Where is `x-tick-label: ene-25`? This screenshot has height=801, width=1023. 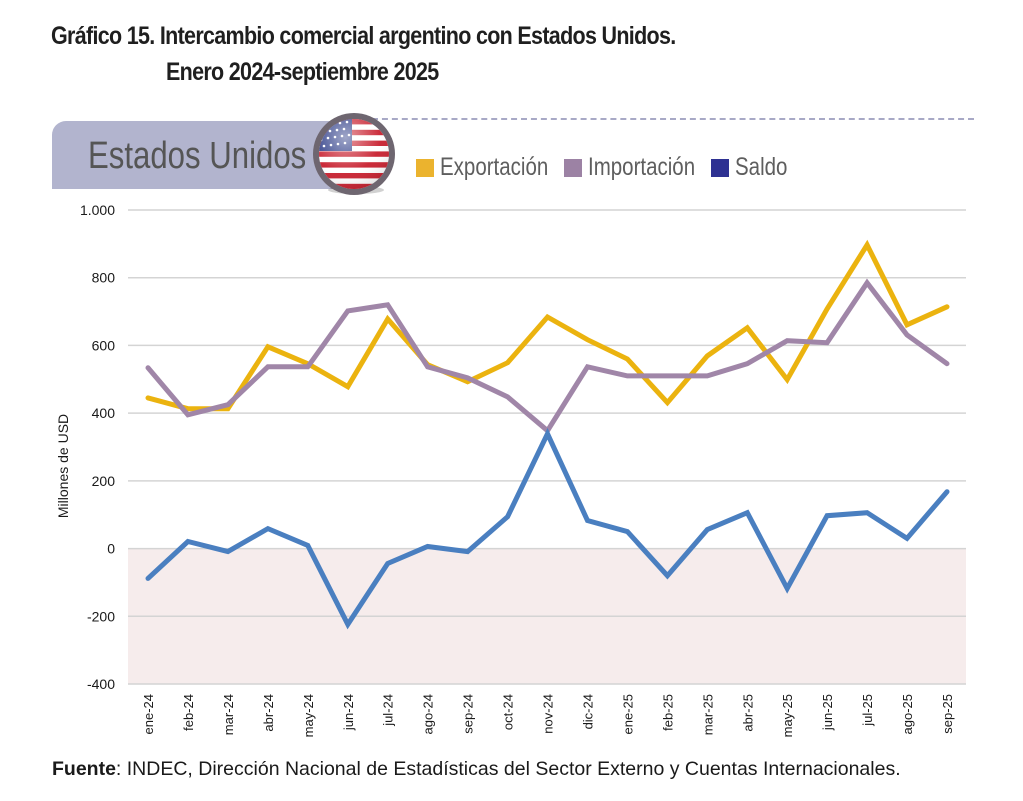
x-tick-label: ene-25 is located at coordinates (627, 714).